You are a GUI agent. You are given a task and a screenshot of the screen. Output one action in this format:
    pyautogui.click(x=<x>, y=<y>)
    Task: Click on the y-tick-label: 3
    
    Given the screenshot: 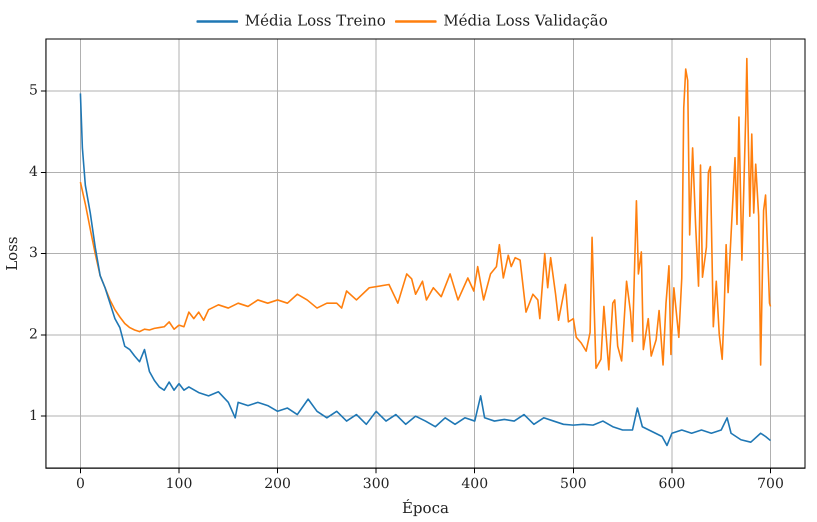 What is the action you would take?
    pyautogui.click(x=33, y=253)
    